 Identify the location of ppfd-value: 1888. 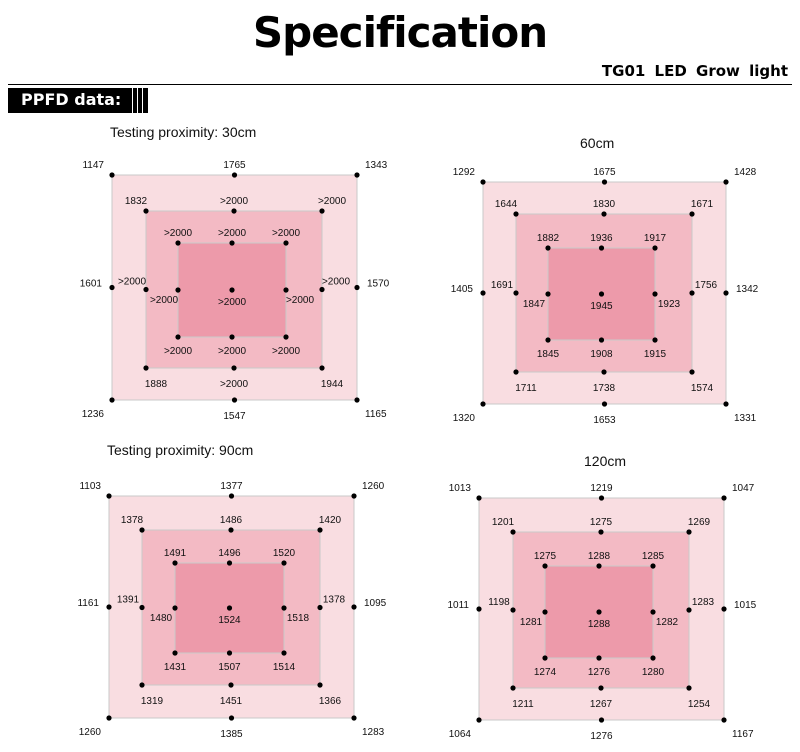
(156, 384).